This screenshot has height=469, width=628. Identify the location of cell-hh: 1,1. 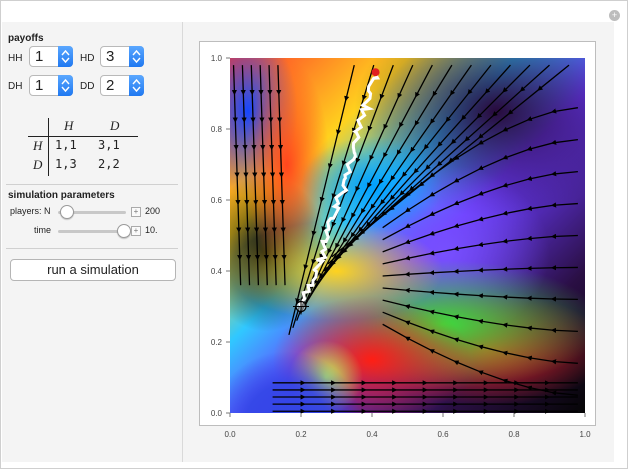
(66, 145).